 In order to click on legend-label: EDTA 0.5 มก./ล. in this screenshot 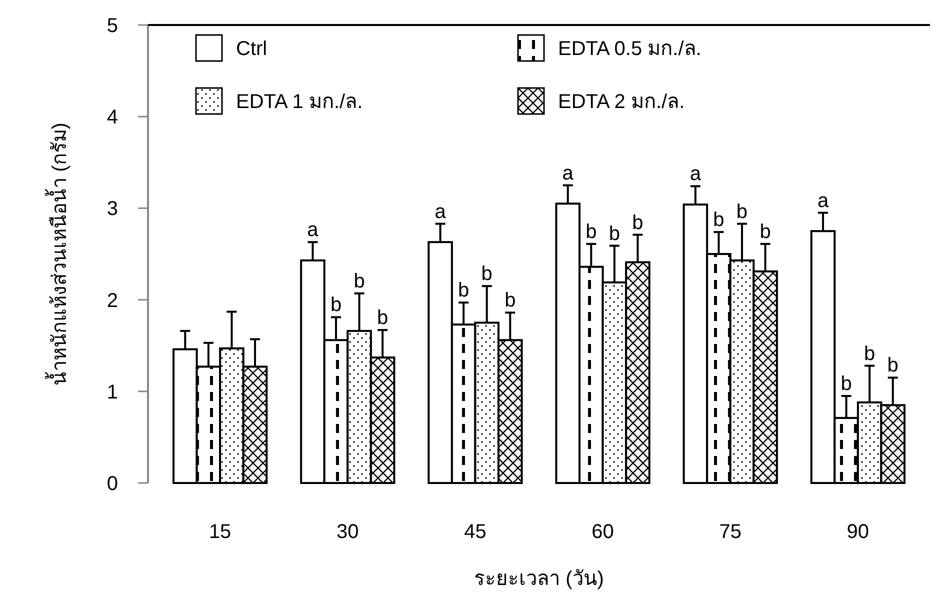, I will do `click(630, 49)`.